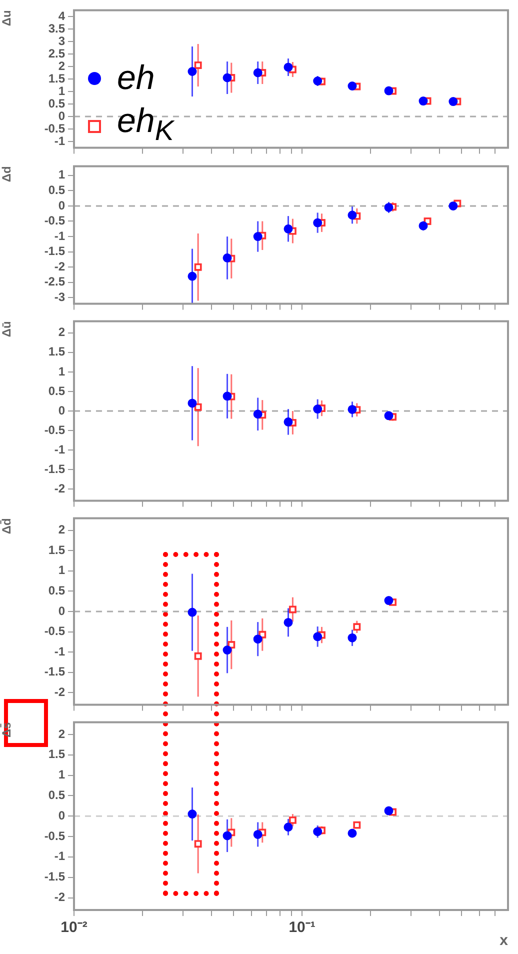 The image size is (518, 954). I want to click on y-axis-title: Δd̄, so click(7, 526).